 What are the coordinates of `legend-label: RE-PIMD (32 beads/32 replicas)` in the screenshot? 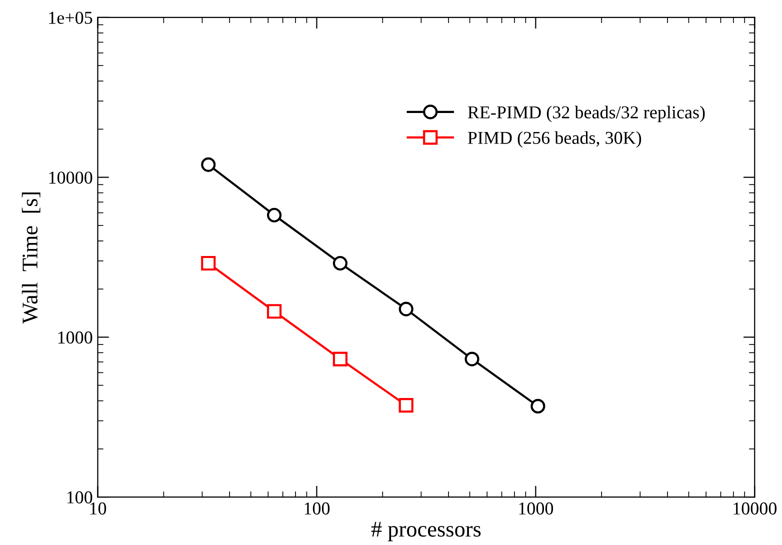 It's located at (586, 114).